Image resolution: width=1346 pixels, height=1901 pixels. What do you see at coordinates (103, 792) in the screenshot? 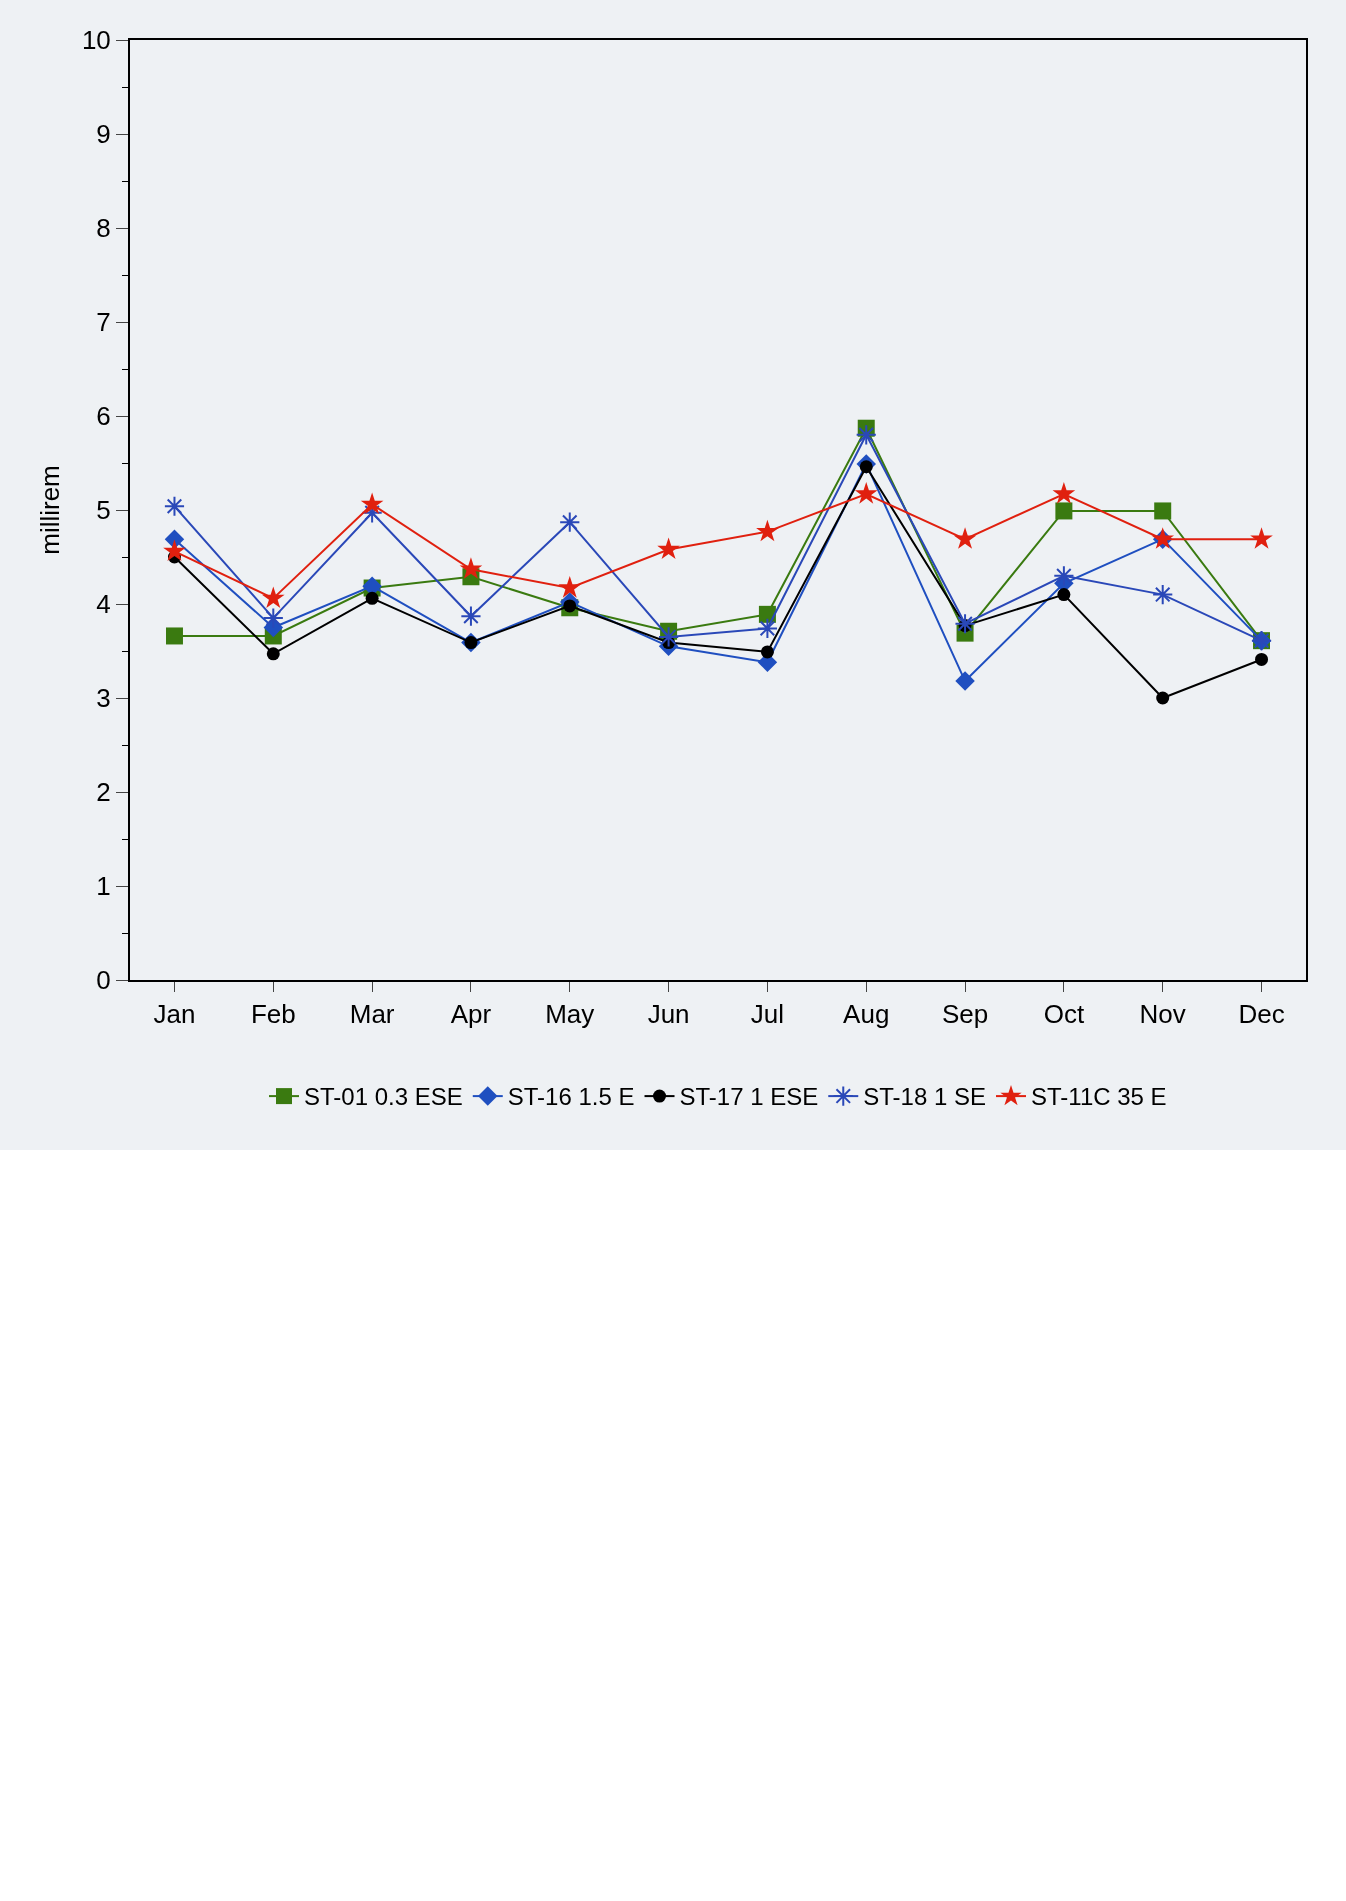
I see `y-tick-label: 2` at bounding box center [103, 792].